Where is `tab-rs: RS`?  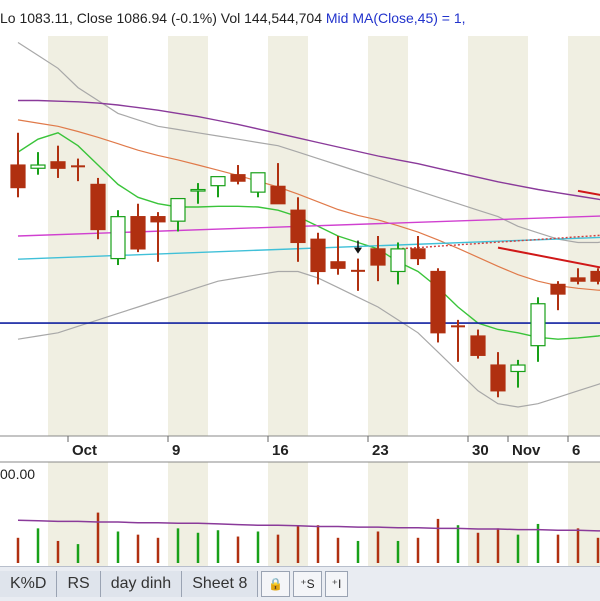
tab-rs: RS is located at coordinates (79, 584).